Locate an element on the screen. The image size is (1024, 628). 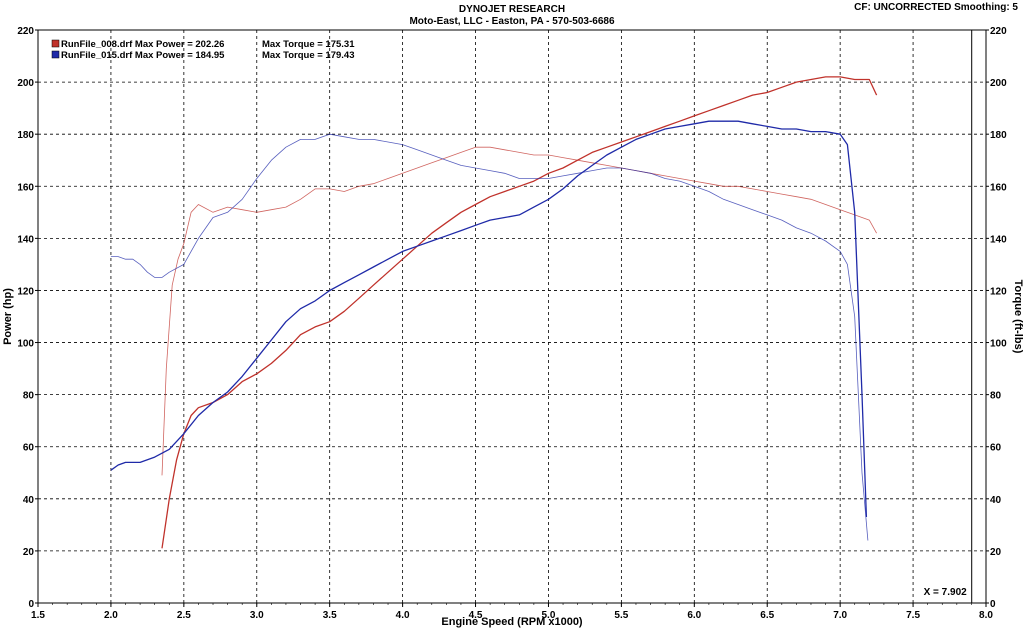
y-axis-label: Power (hp) is located at coordinates (8, 316).